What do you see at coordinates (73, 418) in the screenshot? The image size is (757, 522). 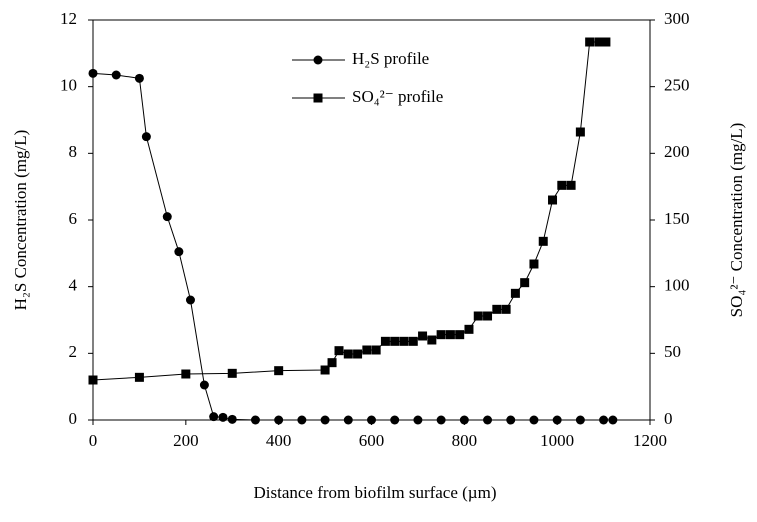 I see `y-tick-label: 0` at bounding box center [73, 418].